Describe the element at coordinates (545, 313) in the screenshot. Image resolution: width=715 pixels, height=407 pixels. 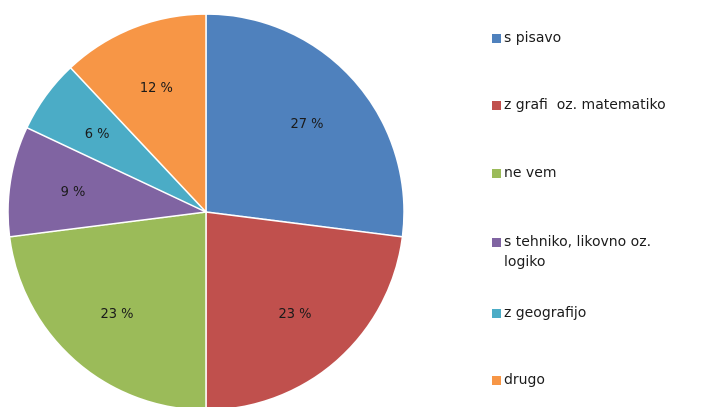
I see `legend-label: z geografijo` at that location.